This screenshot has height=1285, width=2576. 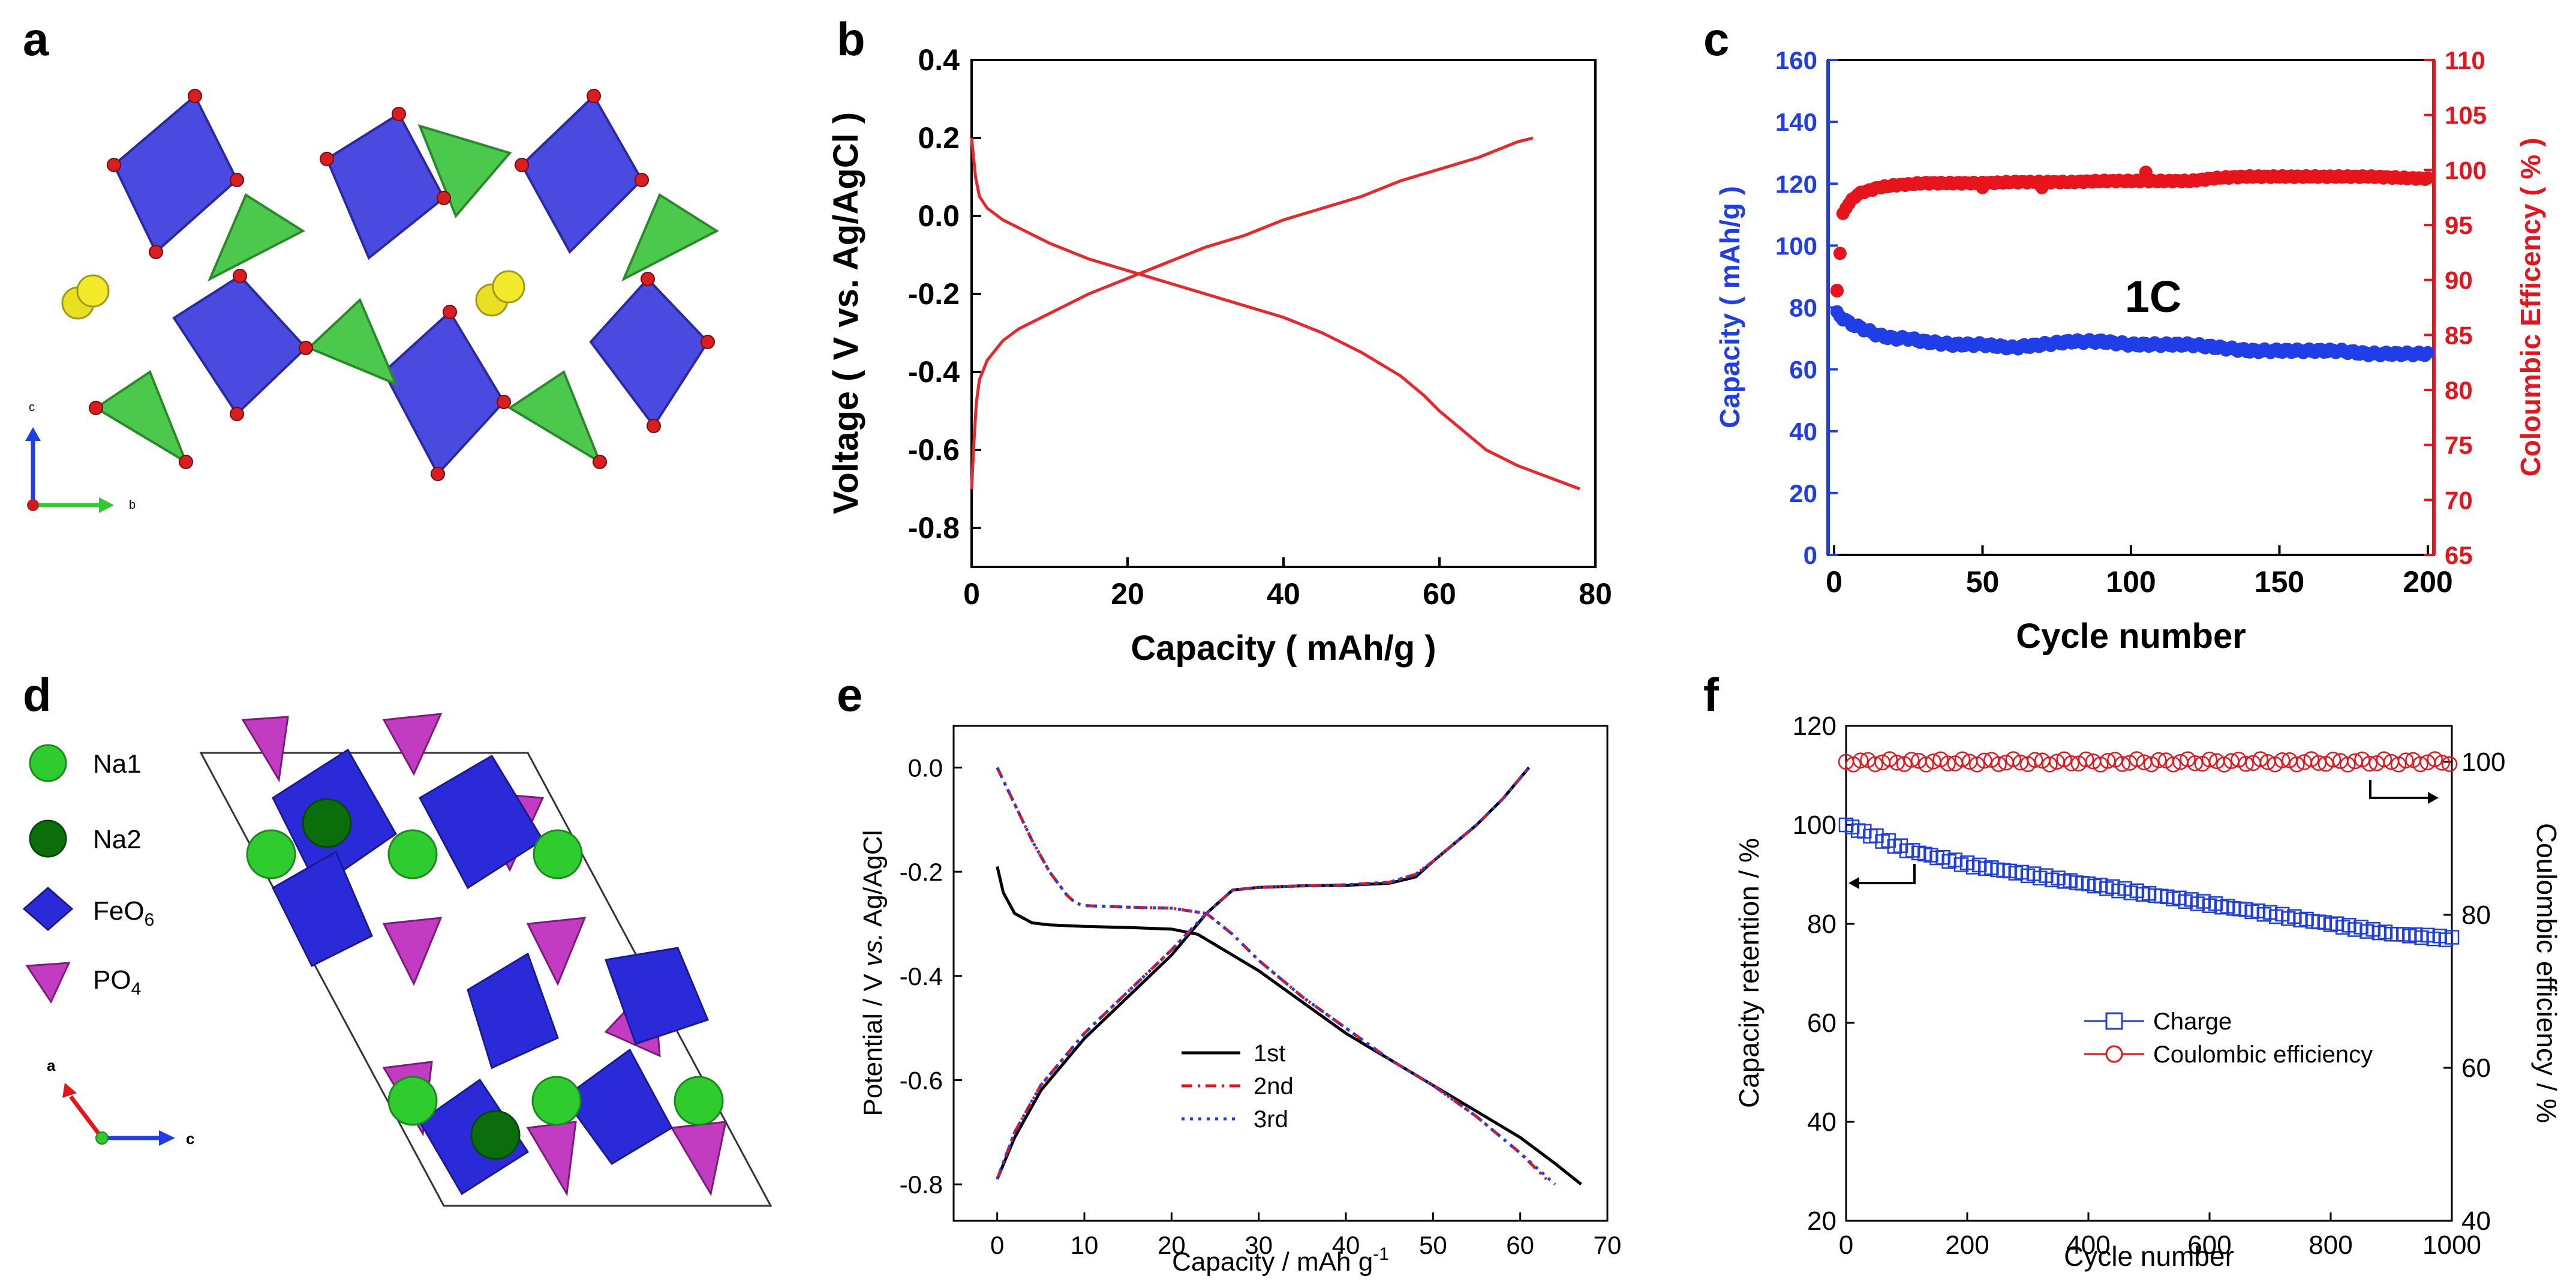 What do you see at coordinates (939, 60) in the screenshot?
I see `y-tick-label: 0.4` at bounding box center [939, 60].